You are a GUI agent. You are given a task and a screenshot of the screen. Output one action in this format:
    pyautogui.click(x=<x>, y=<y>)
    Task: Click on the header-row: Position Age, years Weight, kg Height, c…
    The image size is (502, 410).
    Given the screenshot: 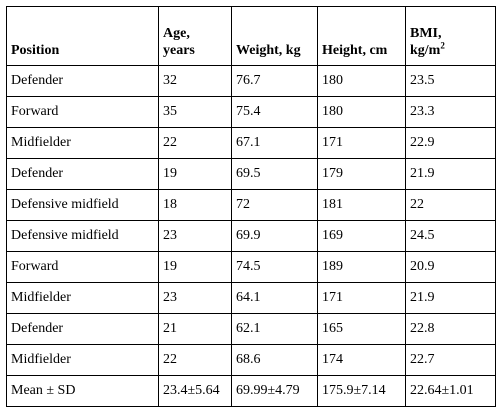 What is the action you would take?
    pyautogui.click(x=251, y=36)
    